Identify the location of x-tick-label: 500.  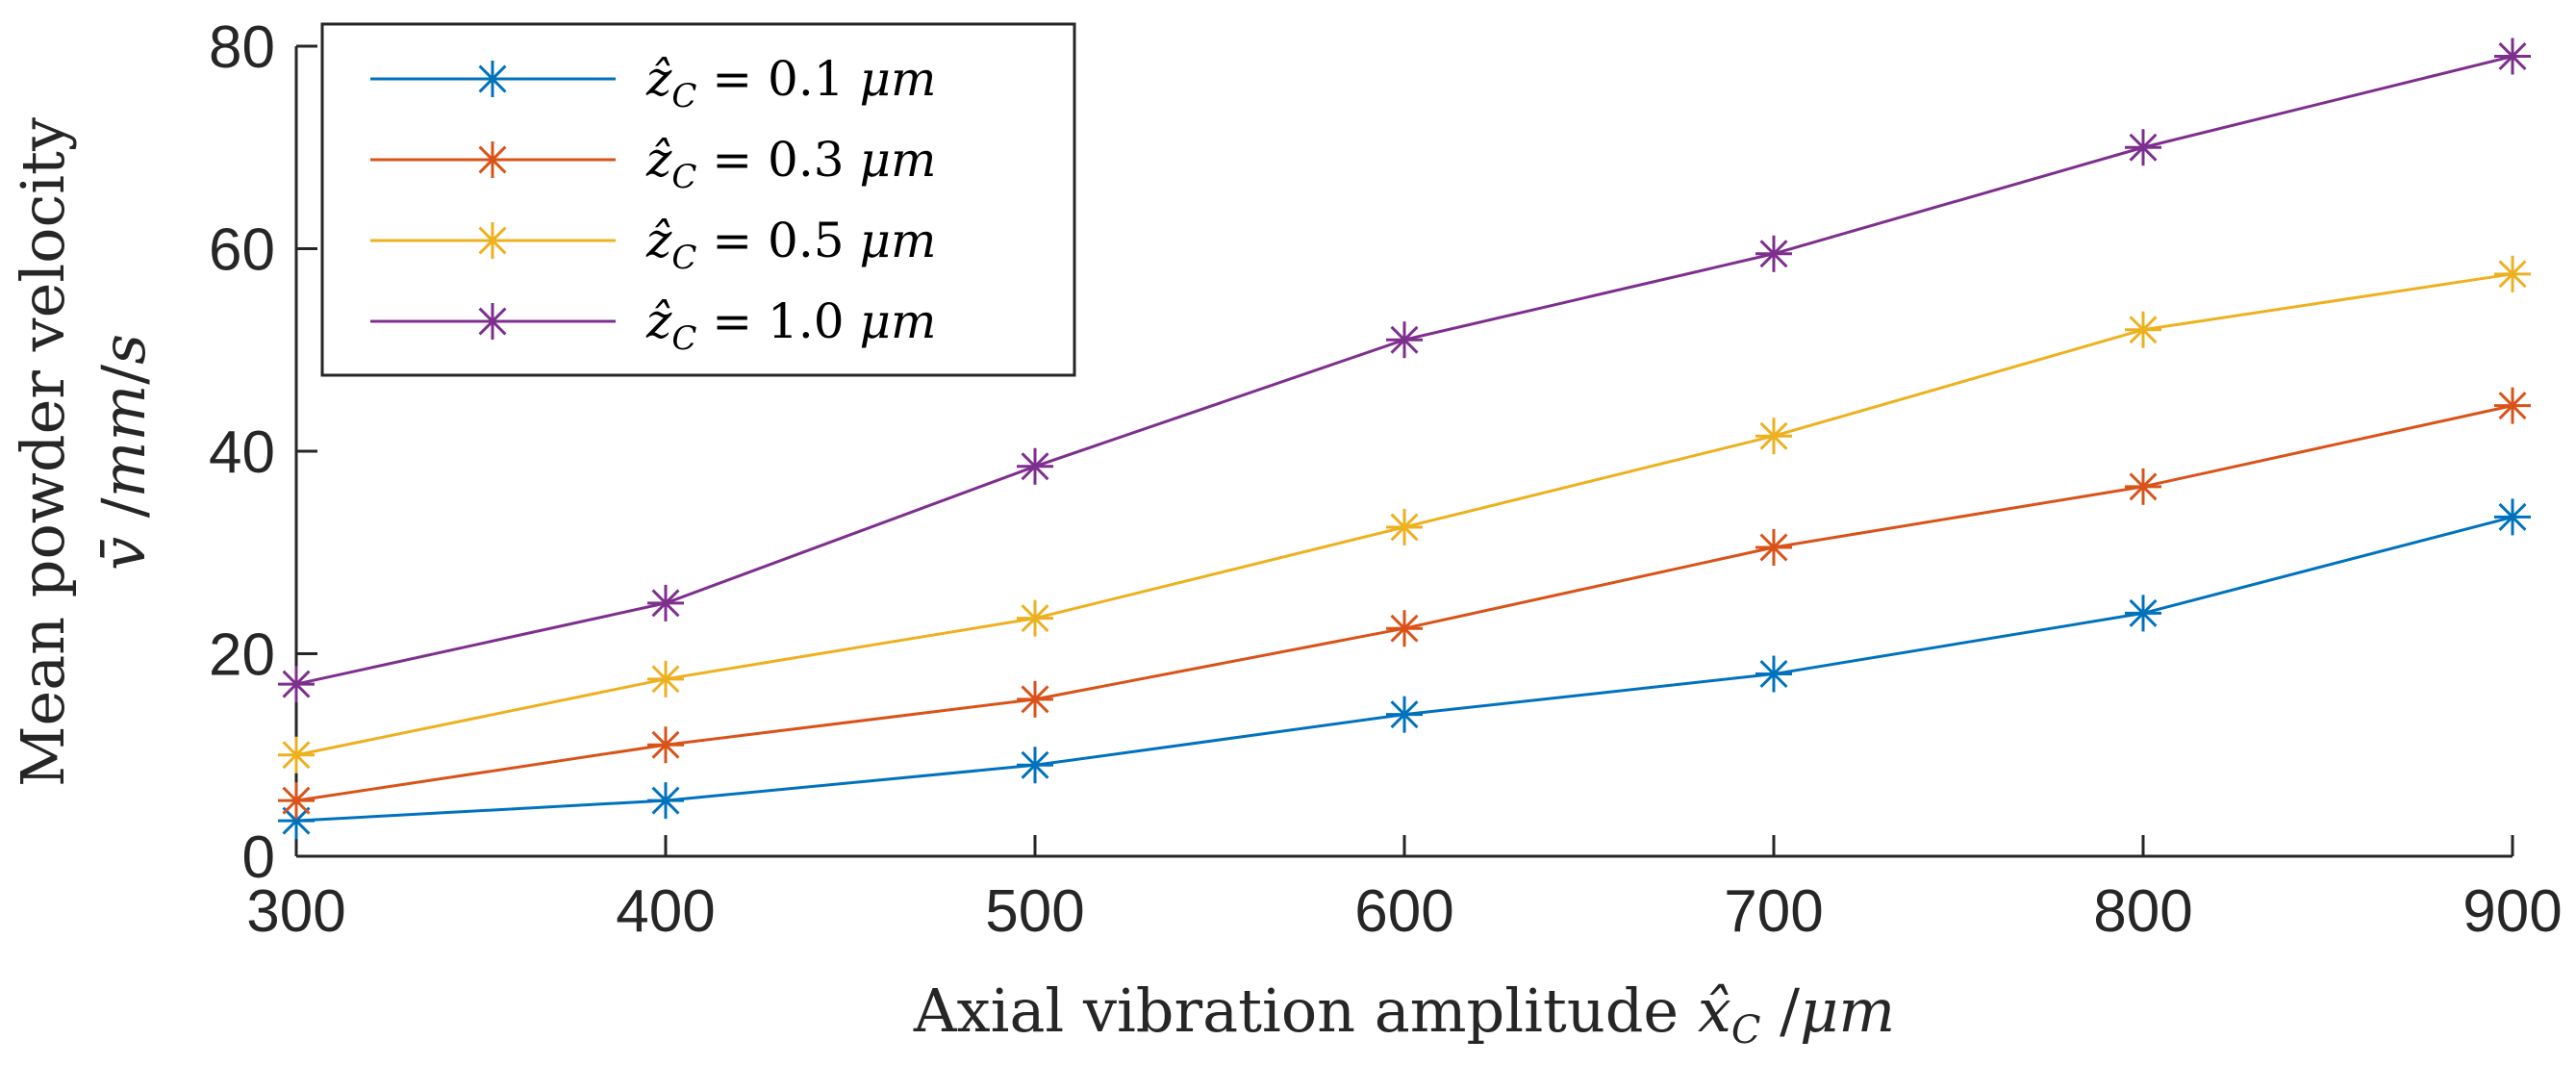
(1034, 911).